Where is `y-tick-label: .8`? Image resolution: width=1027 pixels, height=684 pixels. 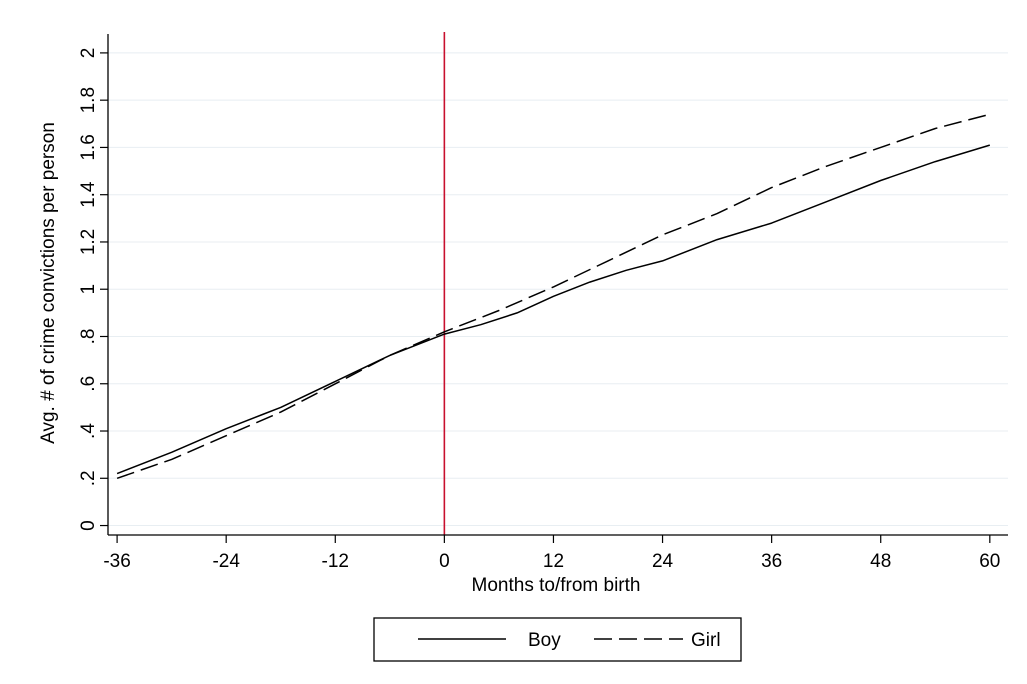
y-tick-label: .8 is located at coordinates (88, 337).